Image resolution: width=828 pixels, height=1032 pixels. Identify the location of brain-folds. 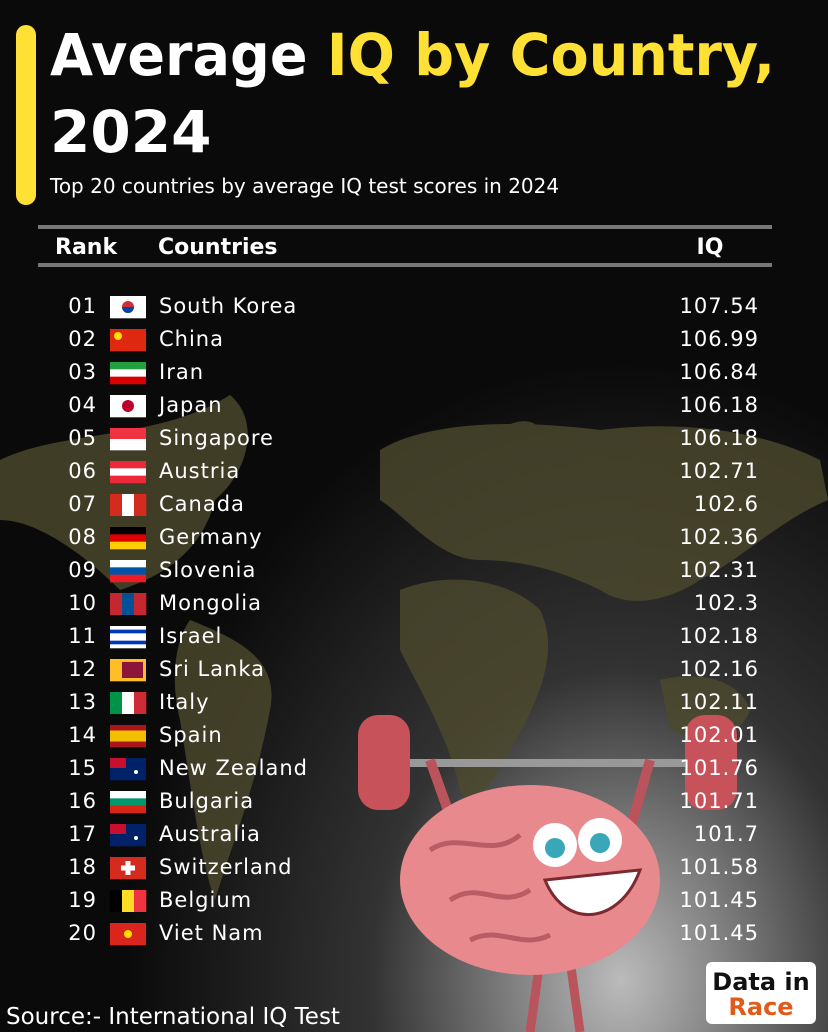
(490, 888).